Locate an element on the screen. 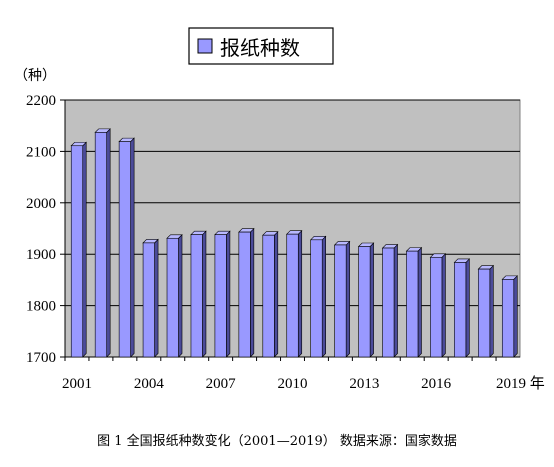 Image resolution: width=554 pixels, height=467 pixels. legend-box is located at coordinates (261, 46).